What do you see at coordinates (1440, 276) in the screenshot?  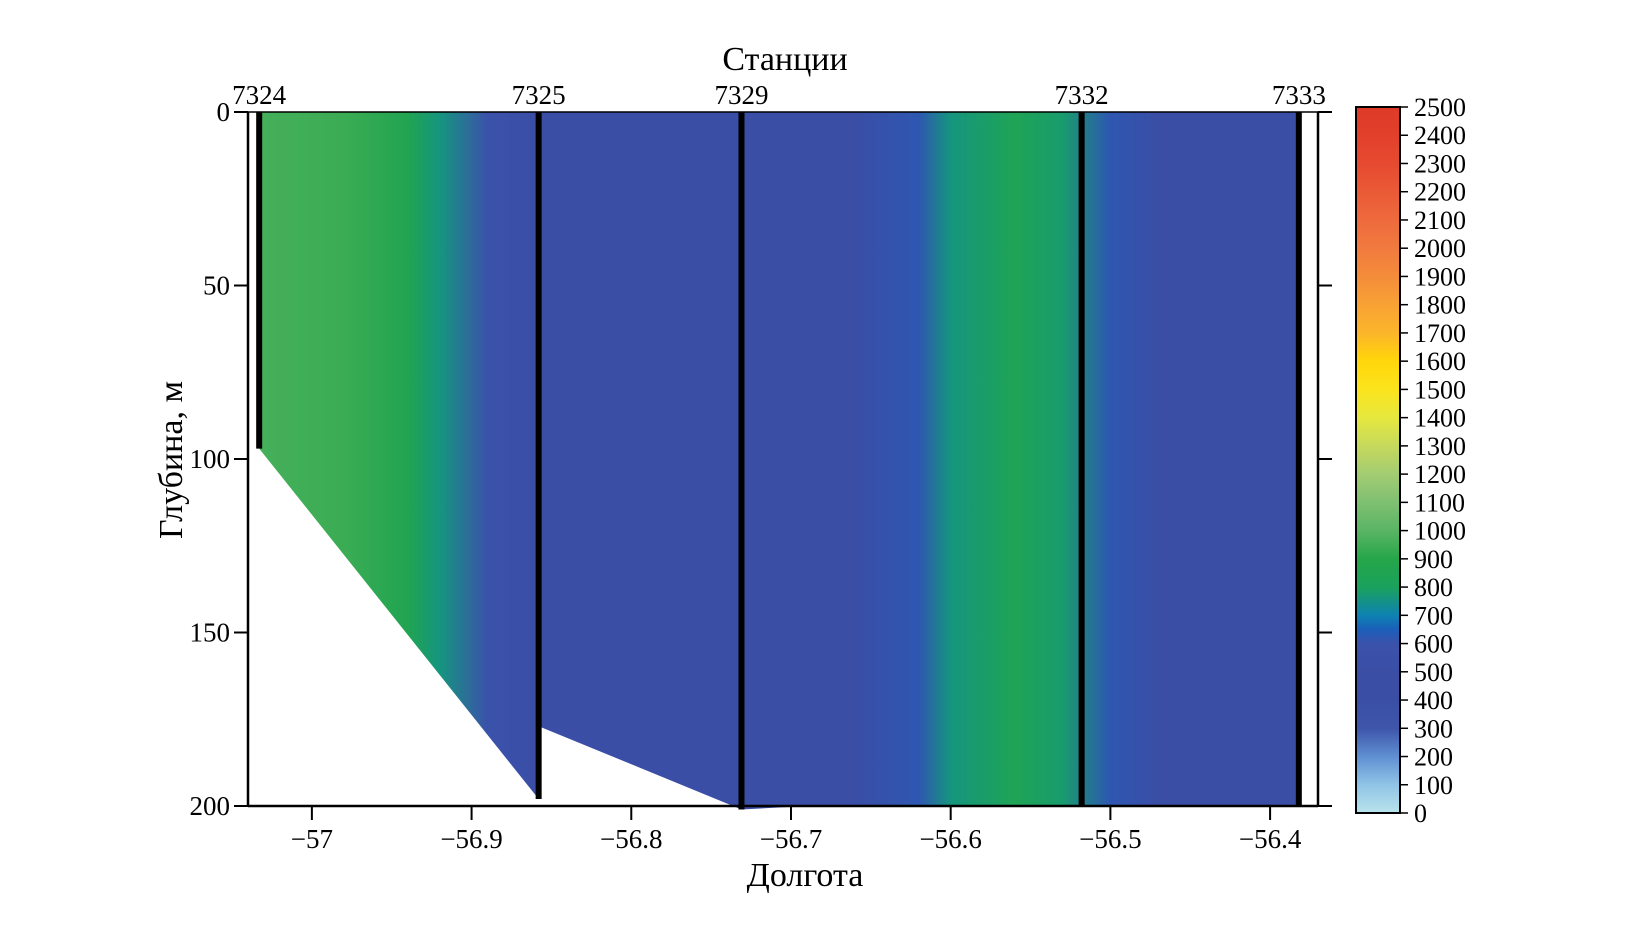 I see `colorbar-tick-label: 1900` at bounding box center [1440, 276].